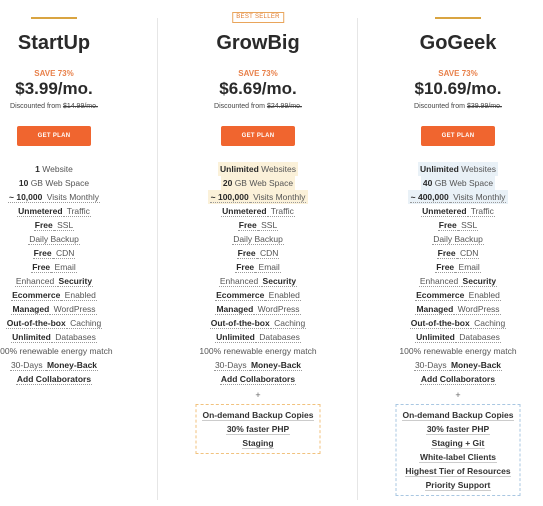 Image resolution: width=543 pixels, height=506 pixels. I want to click on feature-label: 30-Days, so click(231, 365).